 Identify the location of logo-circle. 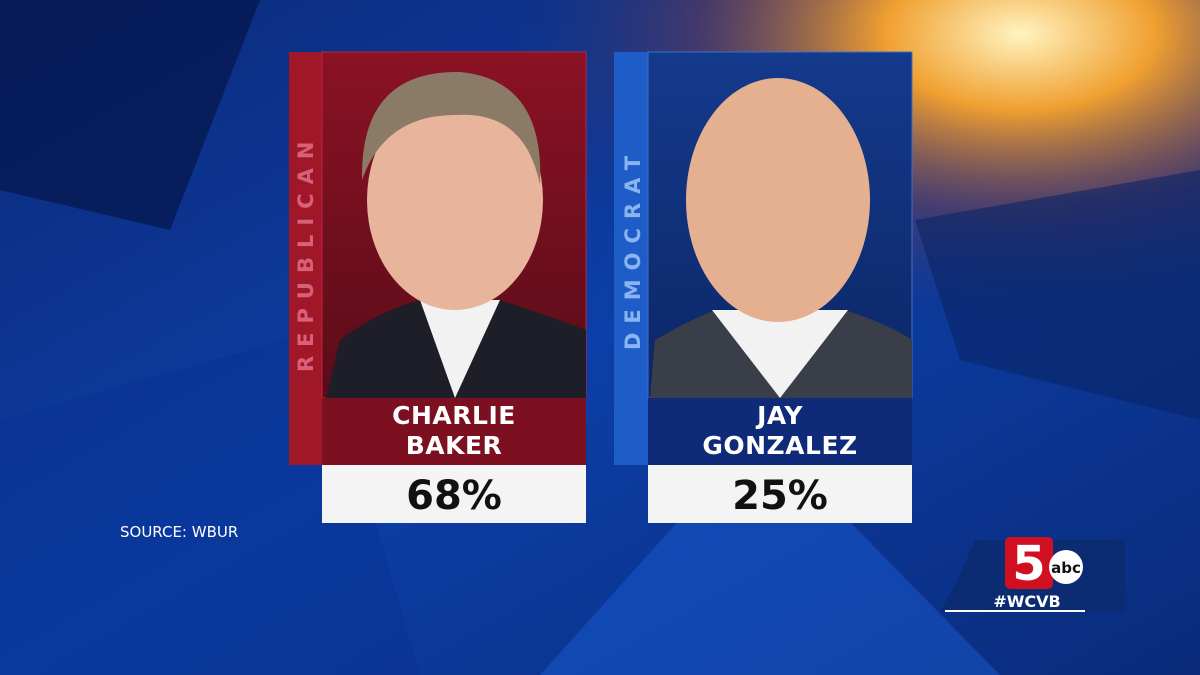
(1066, 567).